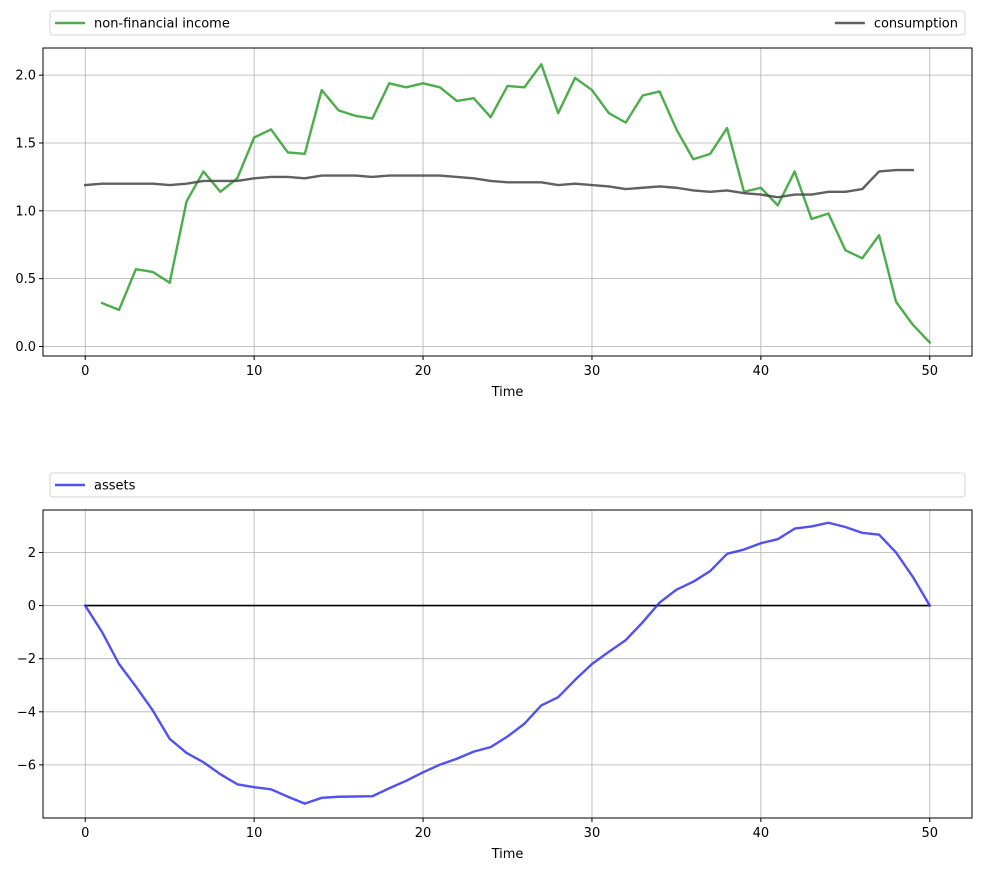 The width and height of the screenshot is (981, 871). What do you see at coordinates (162, 24) in the screenshot?
I see `legend-label-non-financial-income: non-financial income` at bounding box center [162, 24].